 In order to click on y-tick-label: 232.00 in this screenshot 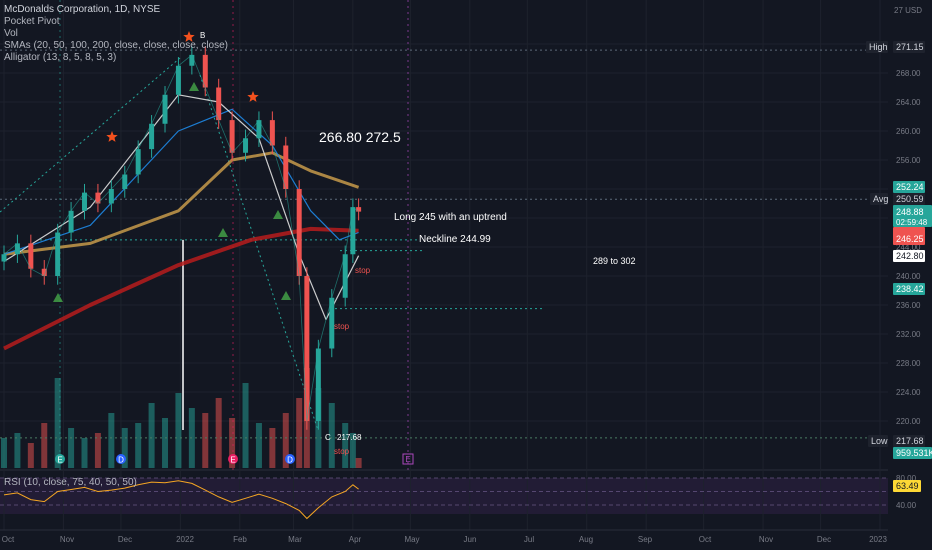, I will do `click(908, 334)`.